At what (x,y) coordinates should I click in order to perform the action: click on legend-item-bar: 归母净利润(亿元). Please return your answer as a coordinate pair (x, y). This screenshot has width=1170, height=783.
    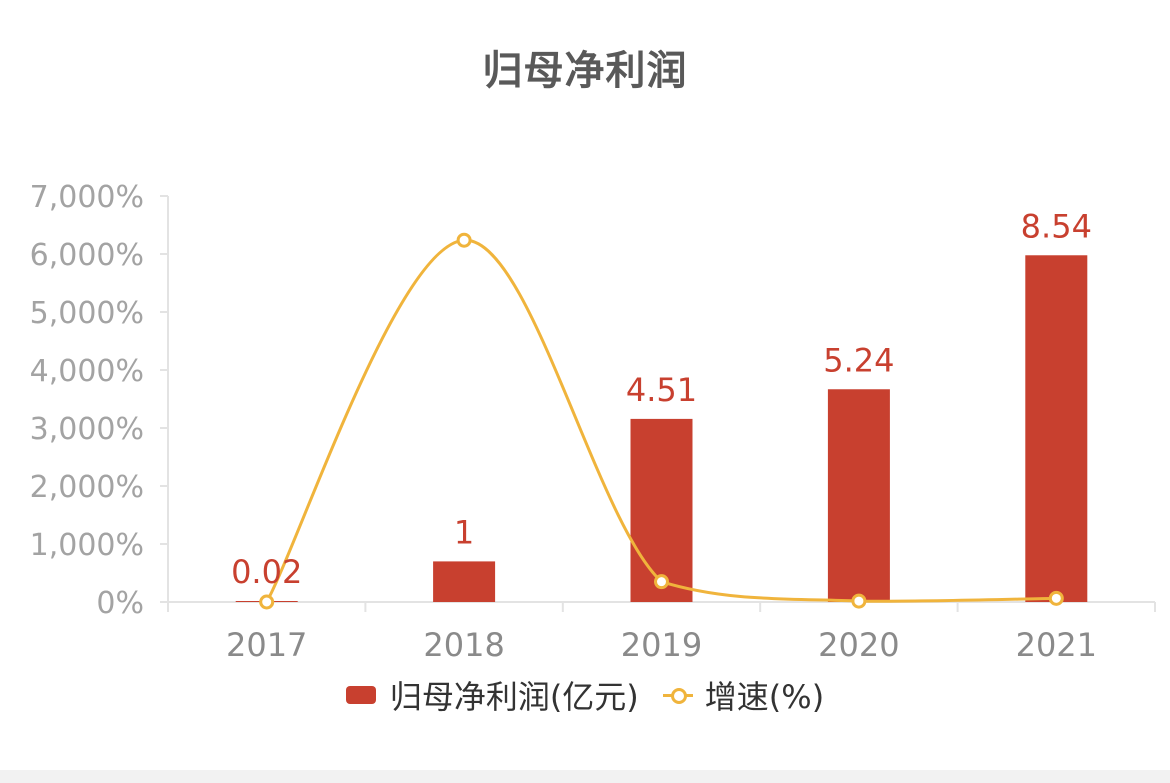
    Looking at the image, I should click on (492, 695).